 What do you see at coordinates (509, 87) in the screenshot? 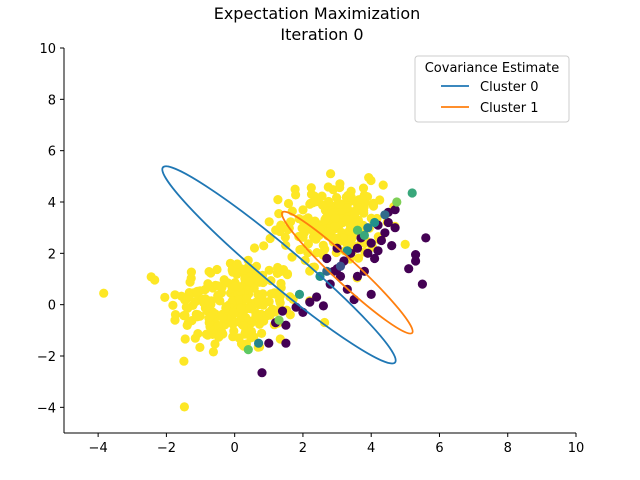
I see `legend-label-cluster-0: Cluster 0` at bounding box center [509, 87].